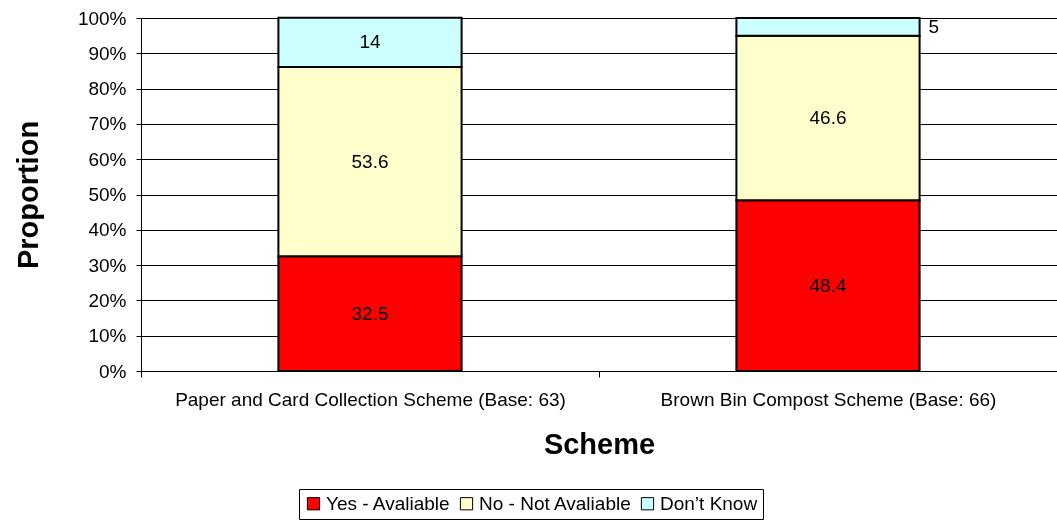 The width and height of the screenshot is (1057, 521). I want to click on y-tick-label: 20%, so click(107, 300).